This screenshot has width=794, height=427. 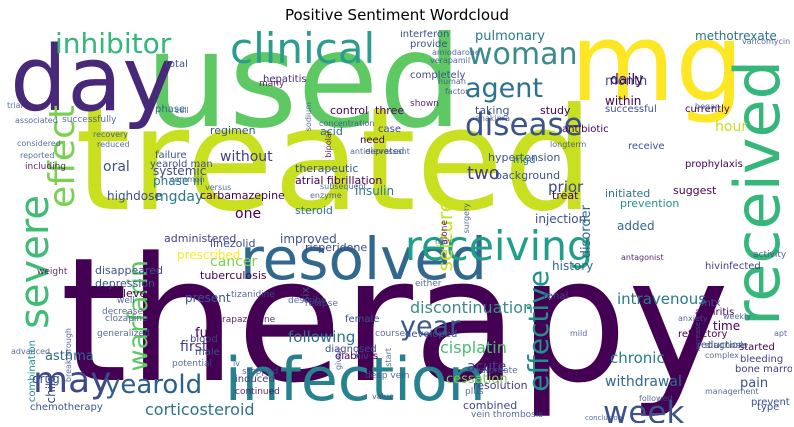 I want to click on word-risperidone: risperidone, so click(x=336, y=247).